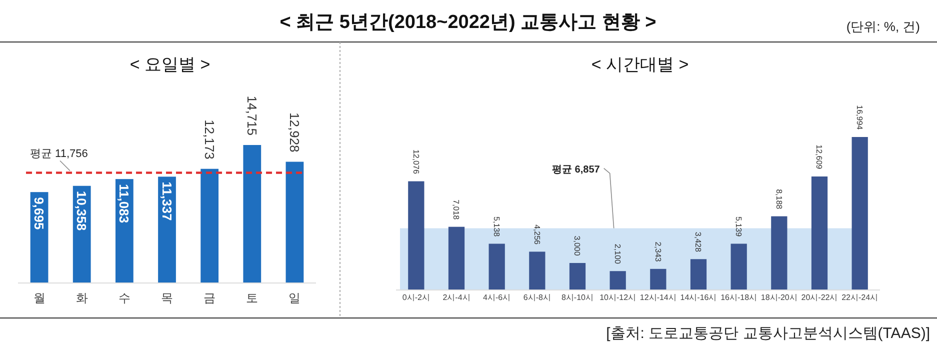  Describe the element at coordinates (779, 199) in the screenshot. I see `data-label: 8,188` at that location.